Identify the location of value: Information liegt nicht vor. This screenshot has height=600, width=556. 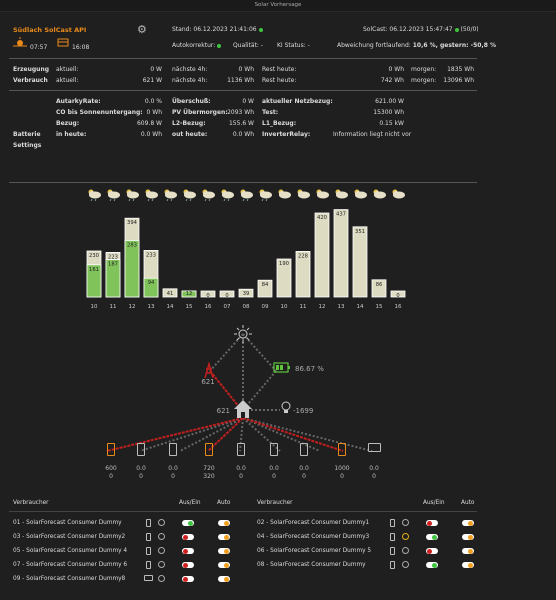
(372, 134).